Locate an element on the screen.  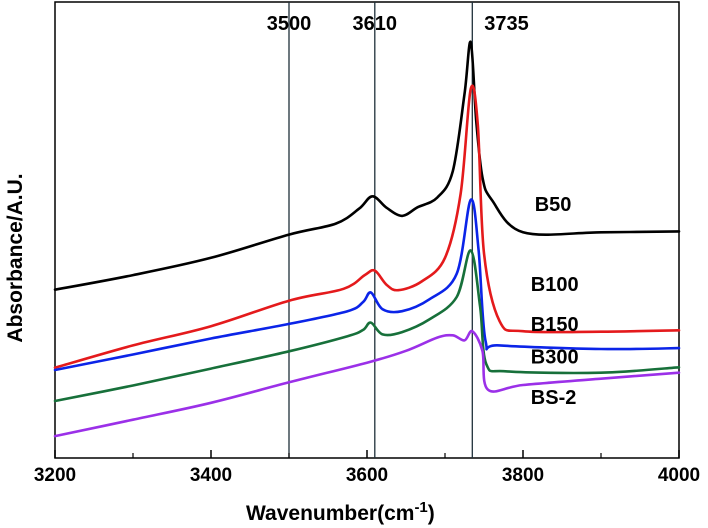
x-axis-title-main: Wavenumber(cm is located at coordinates (330, 513).